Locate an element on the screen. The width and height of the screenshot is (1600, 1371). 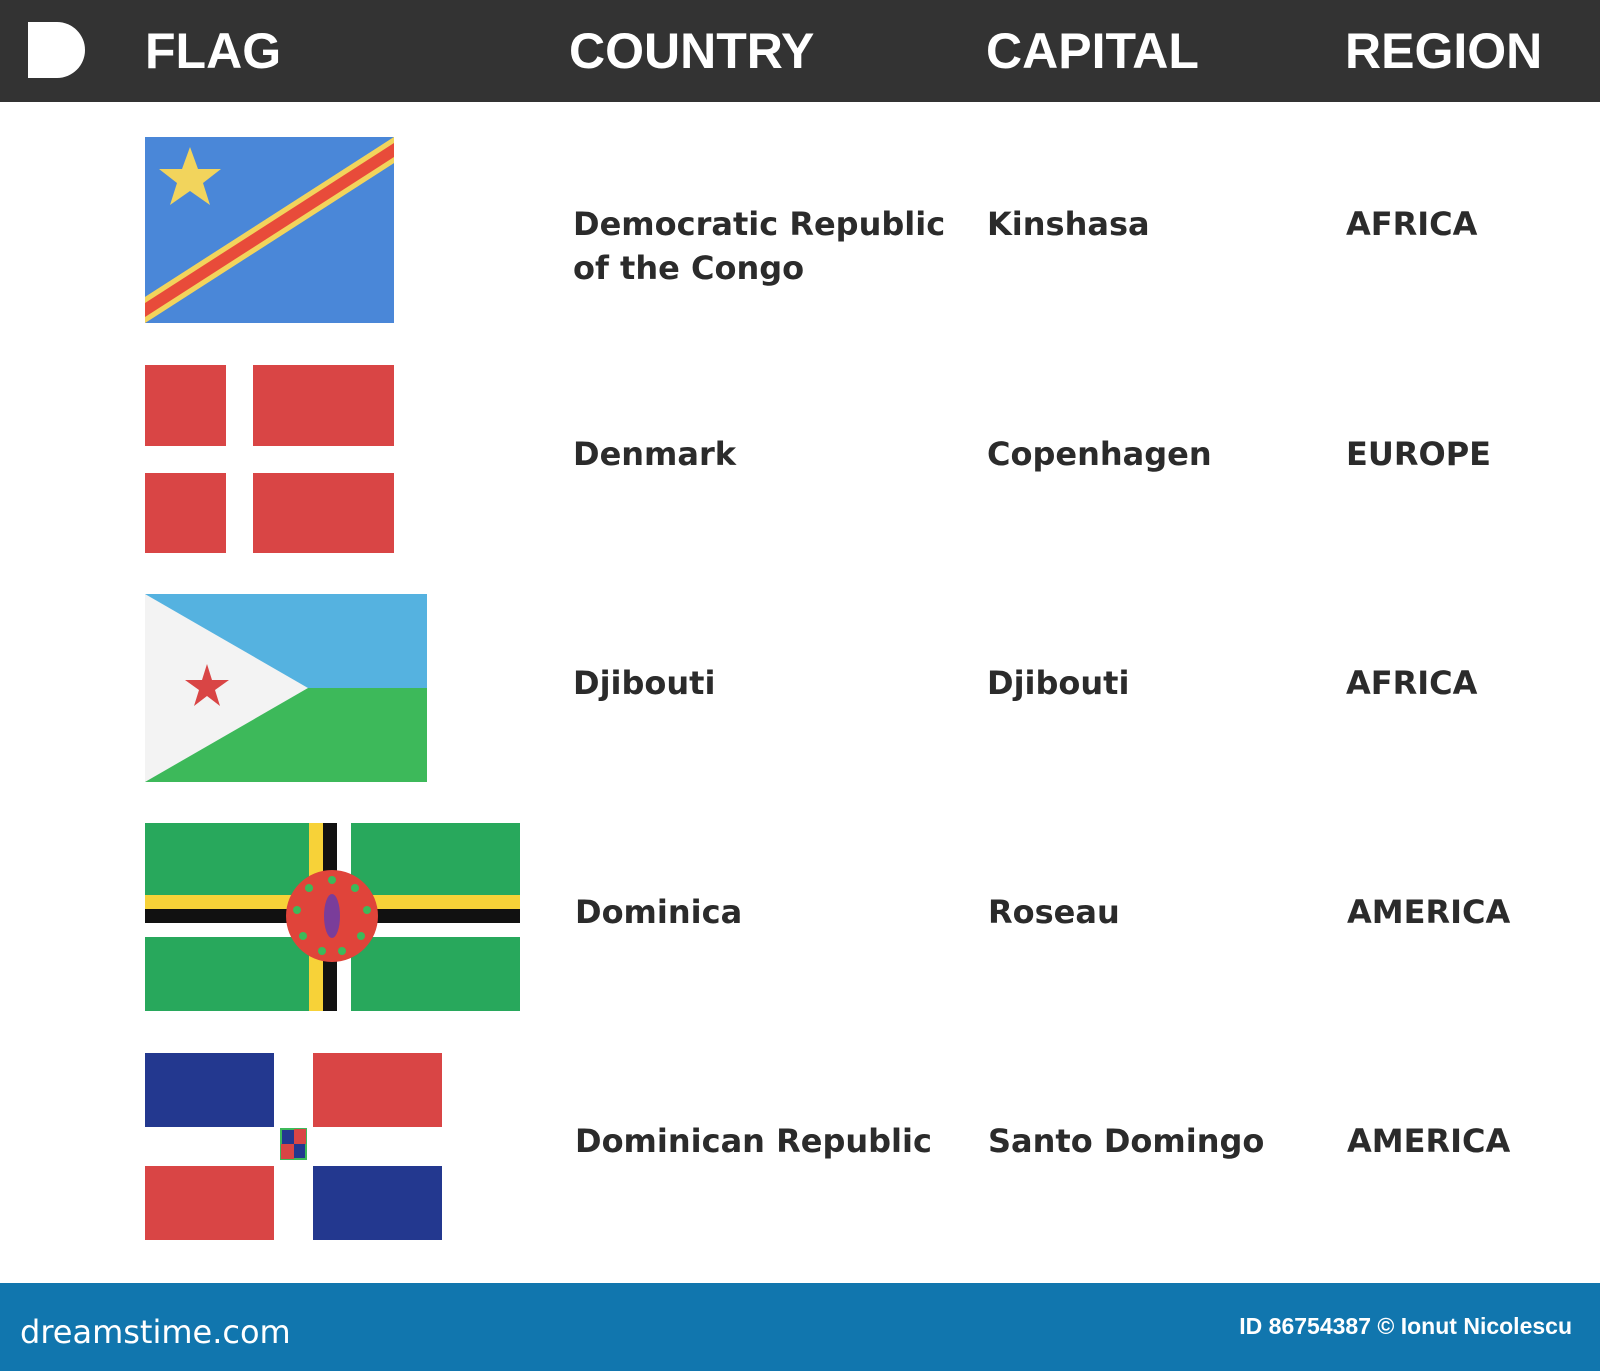
flag-dr-congo is located at coordinates (269, 230).